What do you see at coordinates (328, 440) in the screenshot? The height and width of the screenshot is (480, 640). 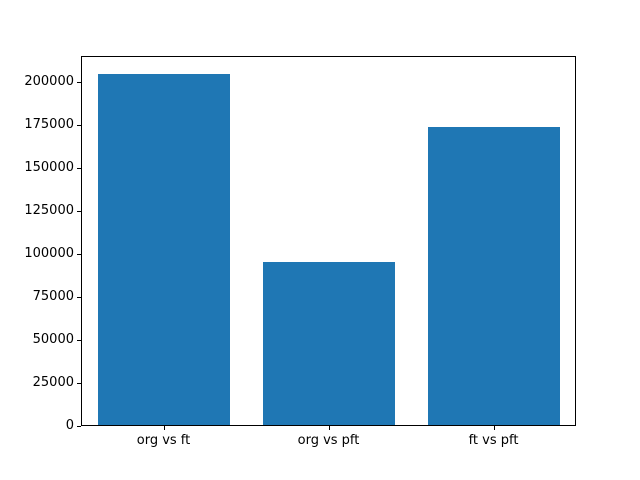 I see `x-tick-label-org-vs-pft: org vs pft` at bounding box center [328, 440].